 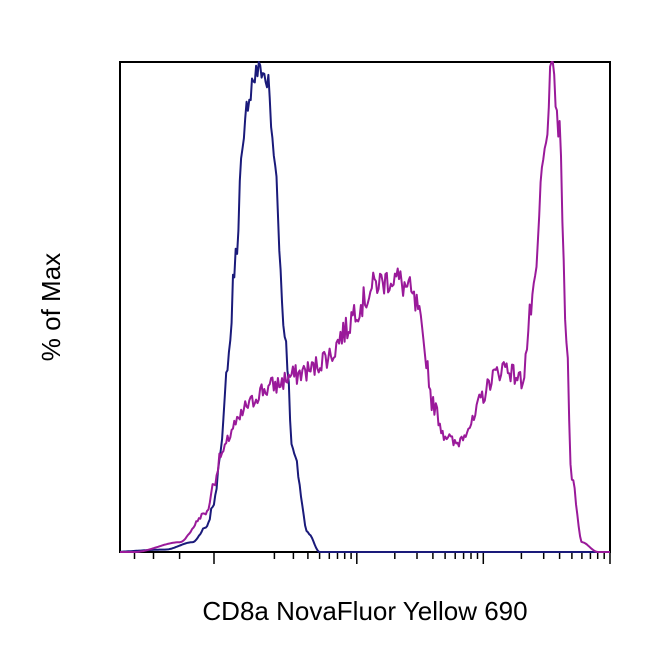 What do you see at coordinates (51, 307) in the screenshot?
I see `y-axis-label: % of Max` at bounding box center [51, 307].